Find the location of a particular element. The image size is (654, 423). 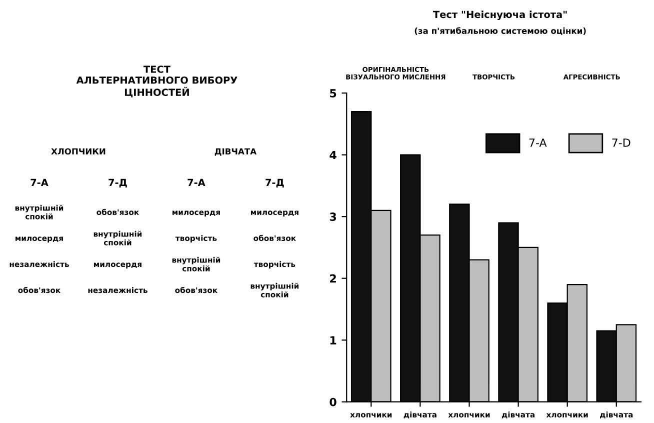

y-tick-label: 0 is located at coordinates (333, 402).